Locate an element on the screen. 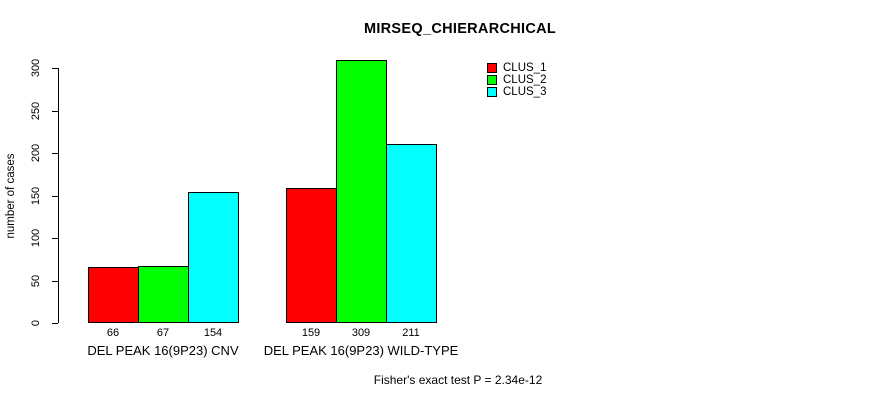 The width and height of the screenshot is (890, 400). bar-value-label: 66 is located at coordinates (113, 333).